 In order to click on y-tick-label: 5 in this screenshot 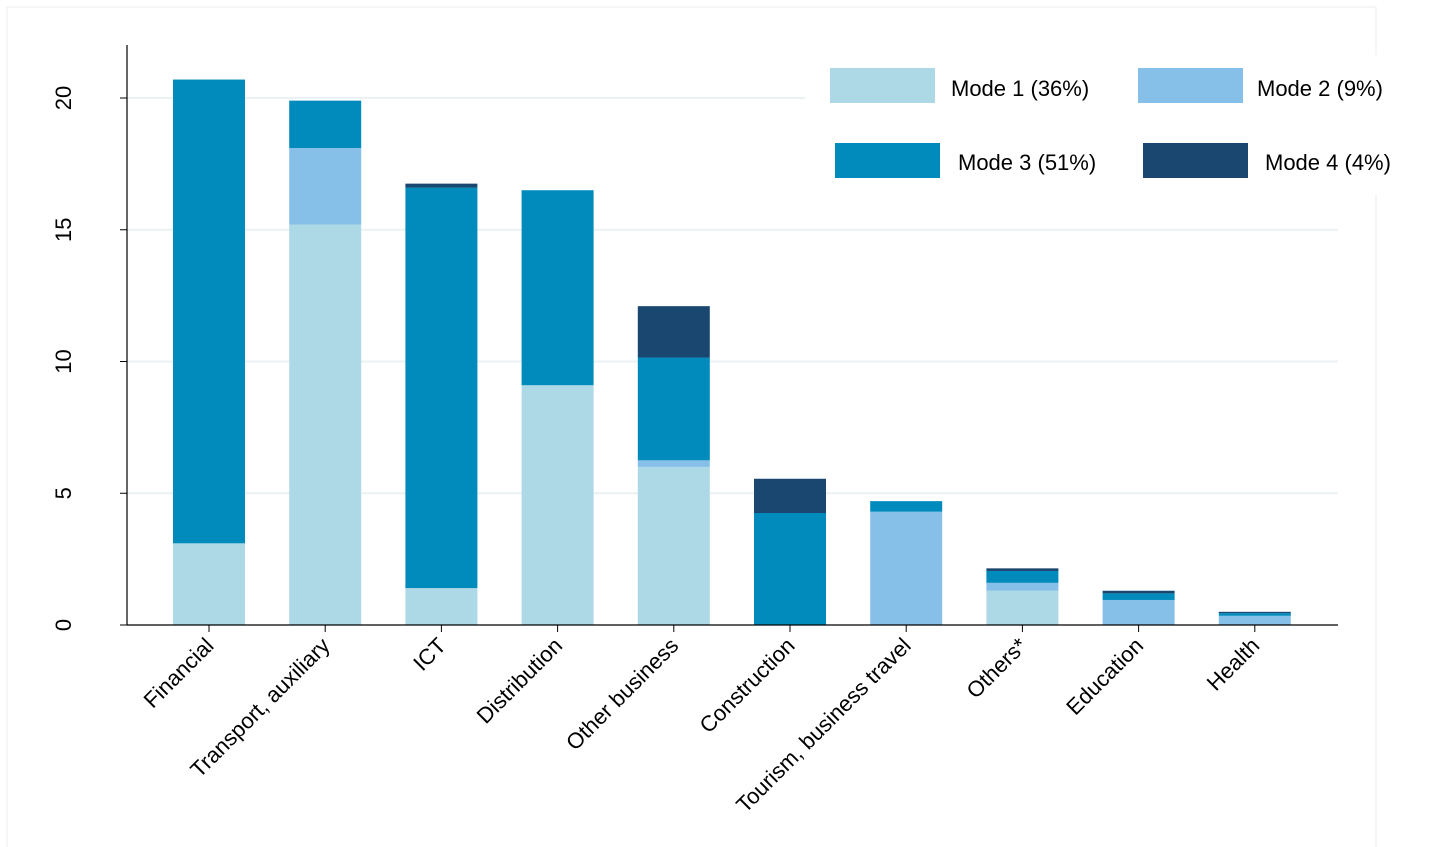, I will do `click(63, 493)`.